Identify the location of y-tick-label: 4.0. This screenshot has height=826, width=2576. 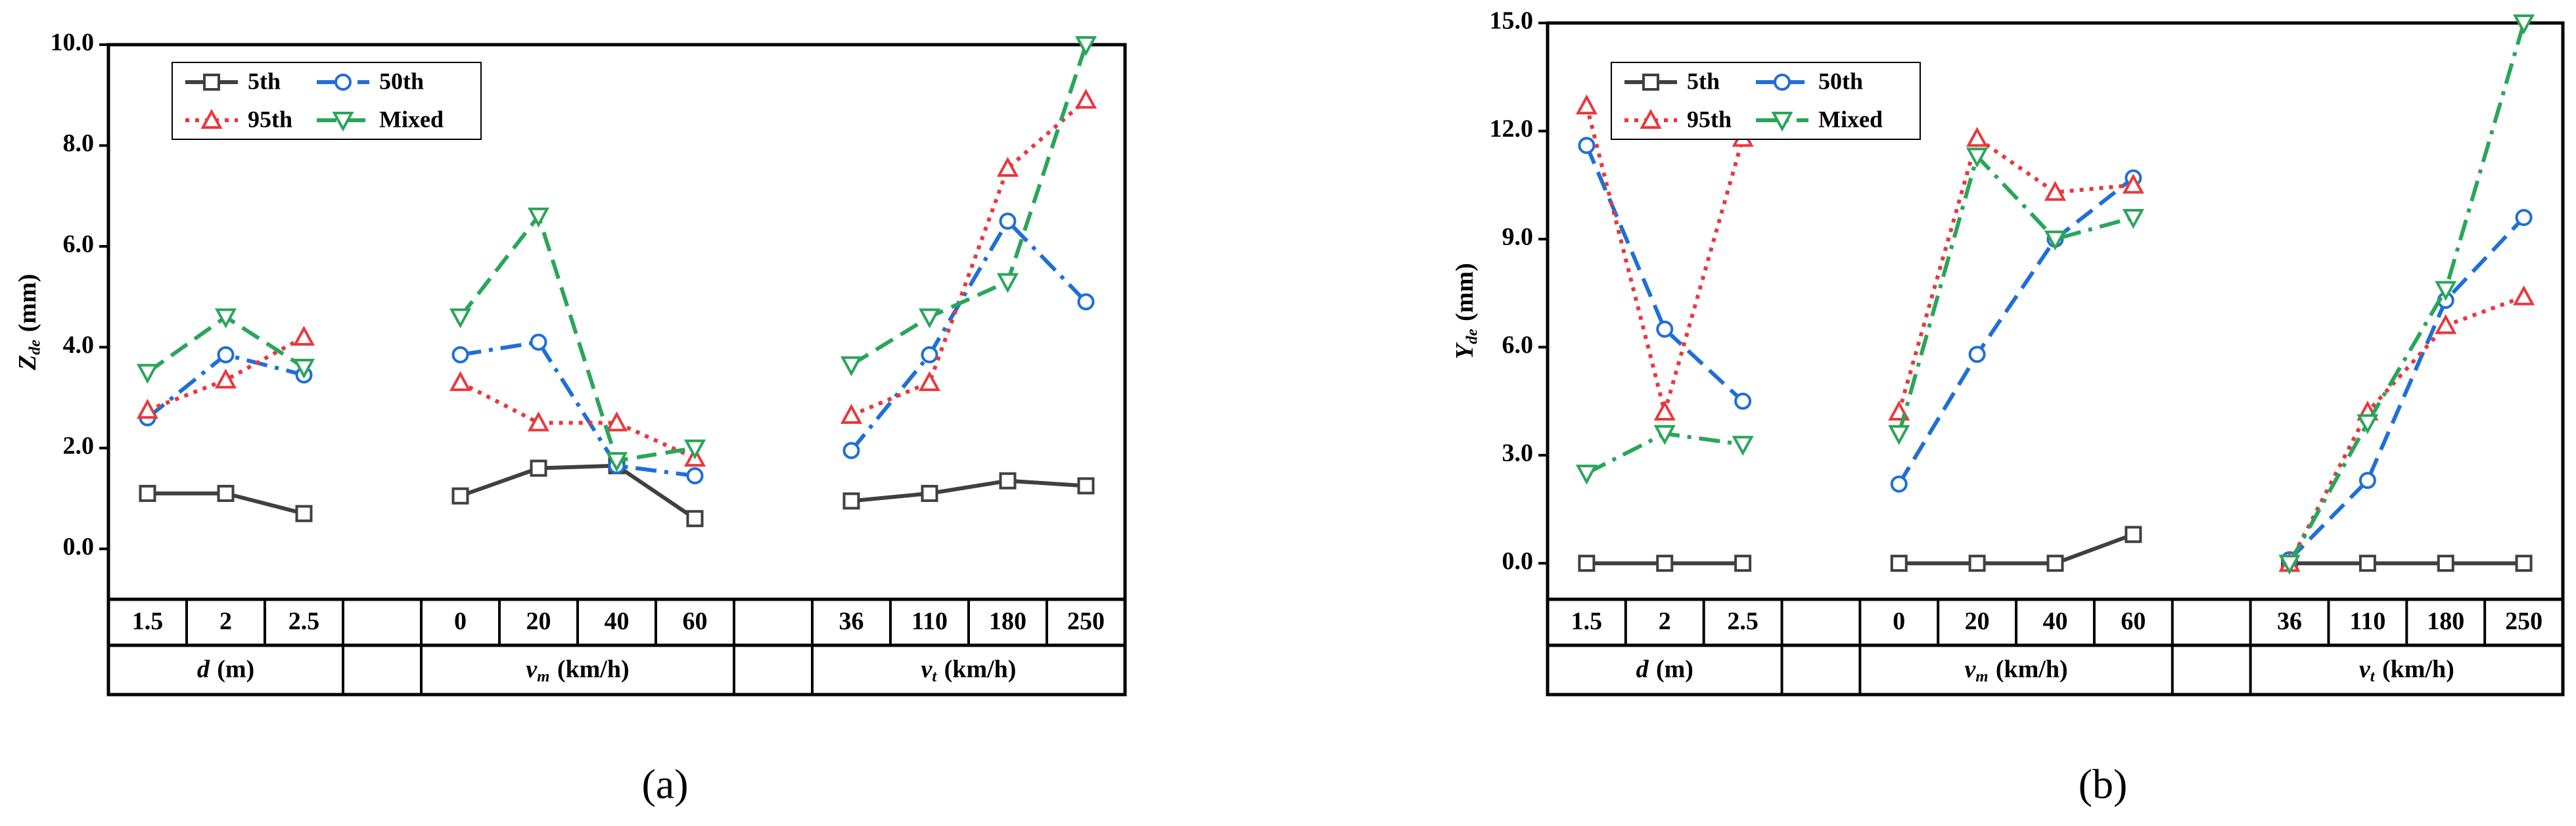
(79, 345).